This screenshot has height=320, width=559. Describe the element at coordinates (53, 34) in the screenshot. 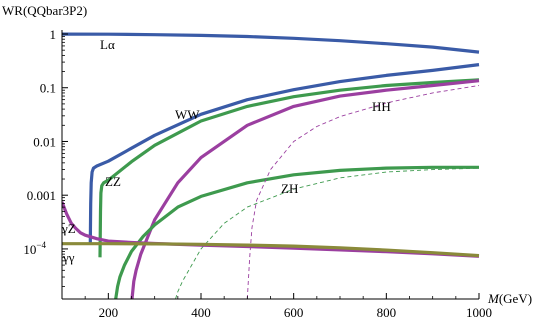

I see `y-tick-label: 1` at that location.